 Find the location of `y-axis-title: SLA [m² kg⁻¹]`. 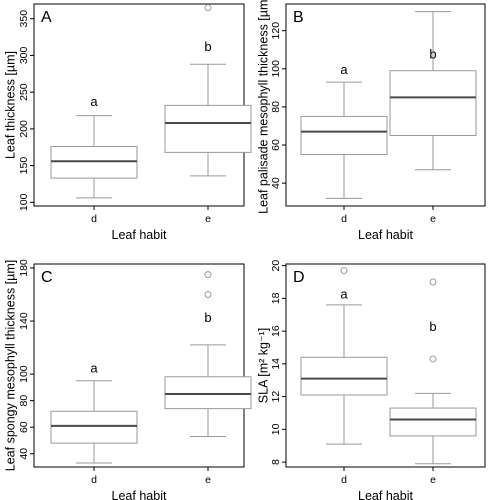

y-axis-title: SLA [m² kg⁻¹] is located at coordinates (263, 365).